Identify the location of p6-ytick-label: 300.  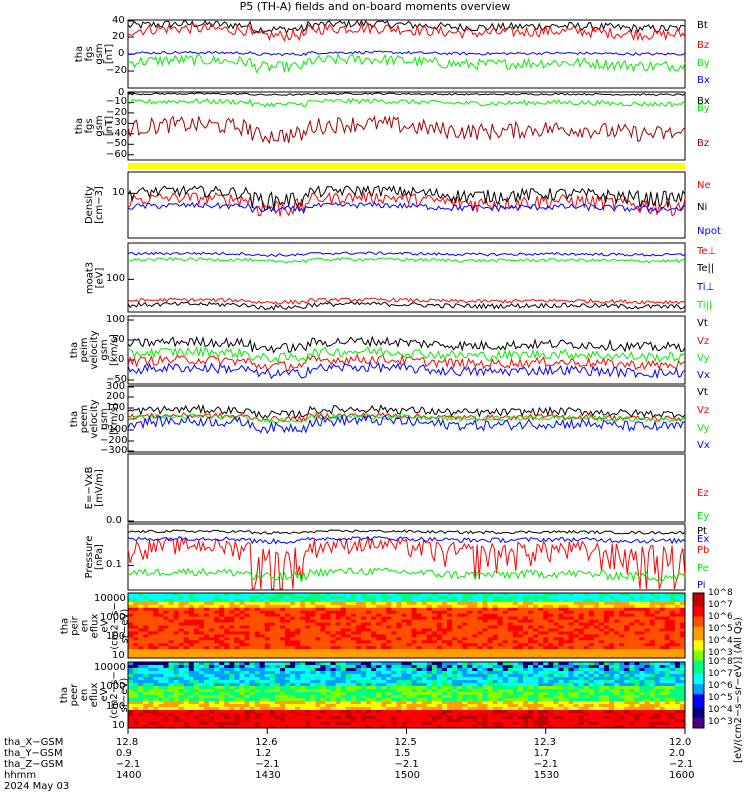
(116, 386).